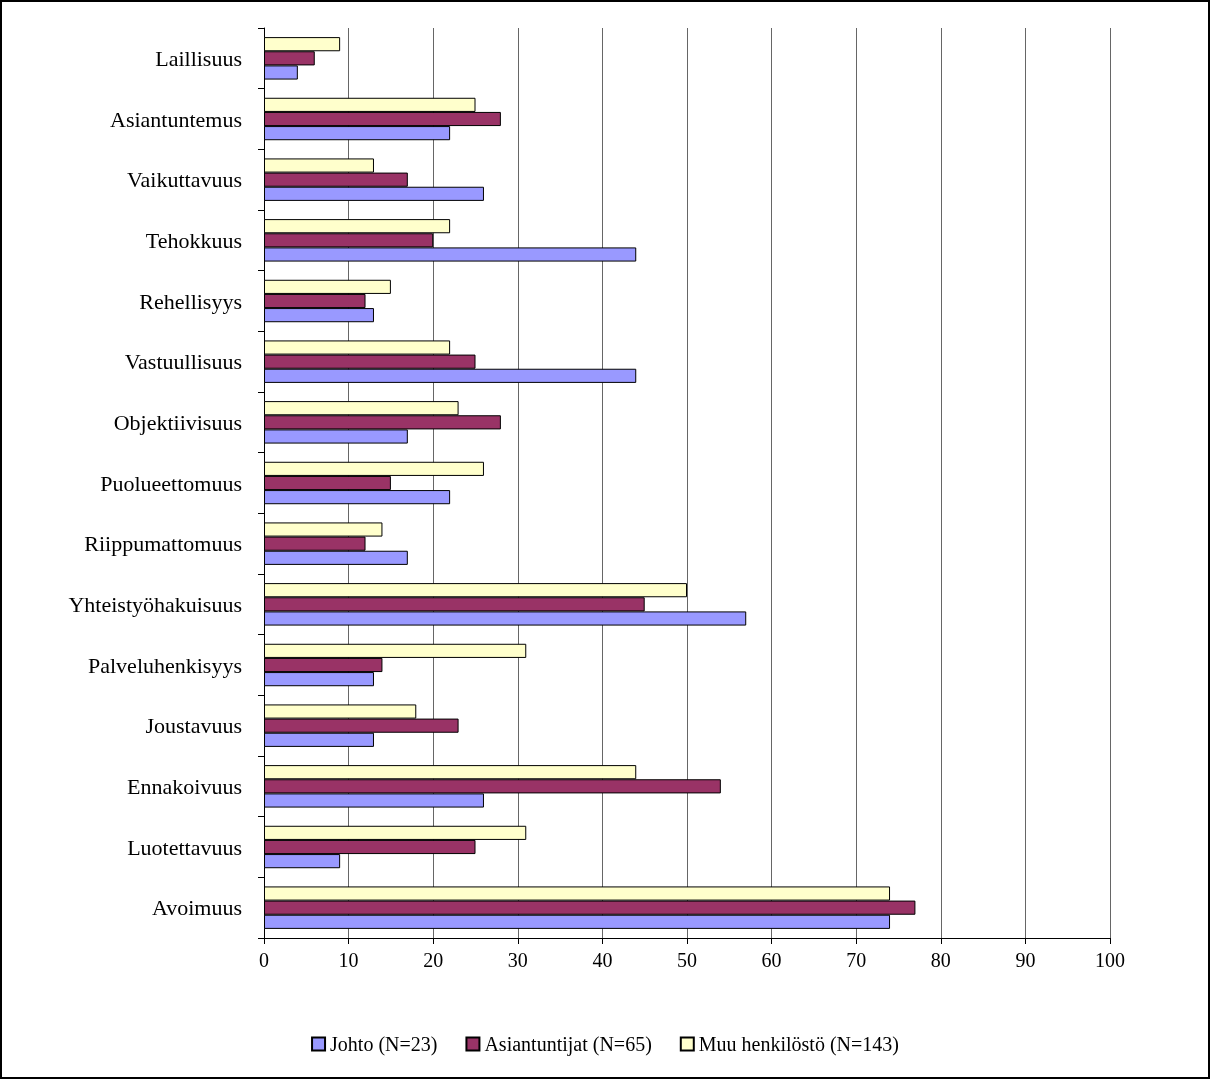 This screenshot has width=1210, height=1079. I want to click on x-tick-label: 30, so click(517, 960).